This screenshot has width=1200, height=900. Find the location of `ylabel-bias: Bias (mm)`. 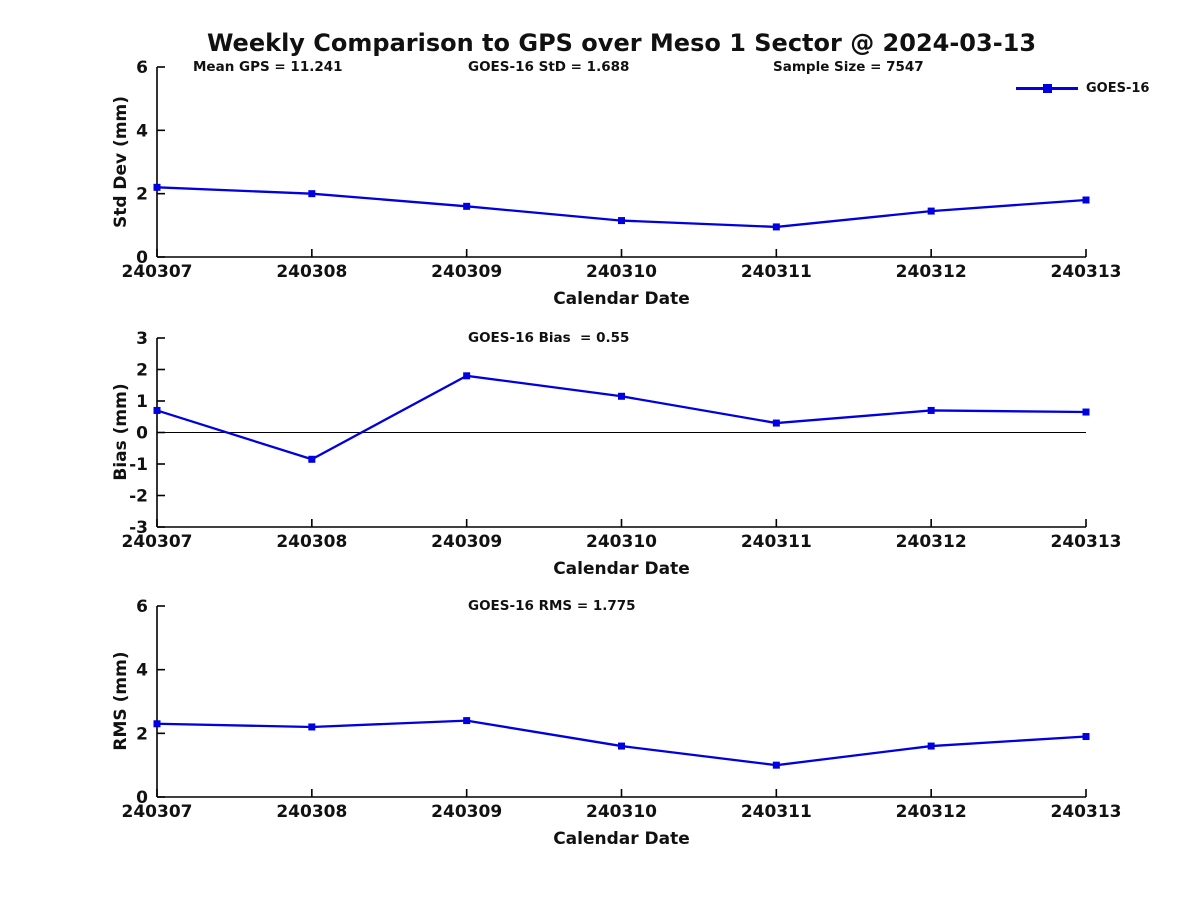

ylabel-bias: Bias (mm) is located at coordinates (121, 432).